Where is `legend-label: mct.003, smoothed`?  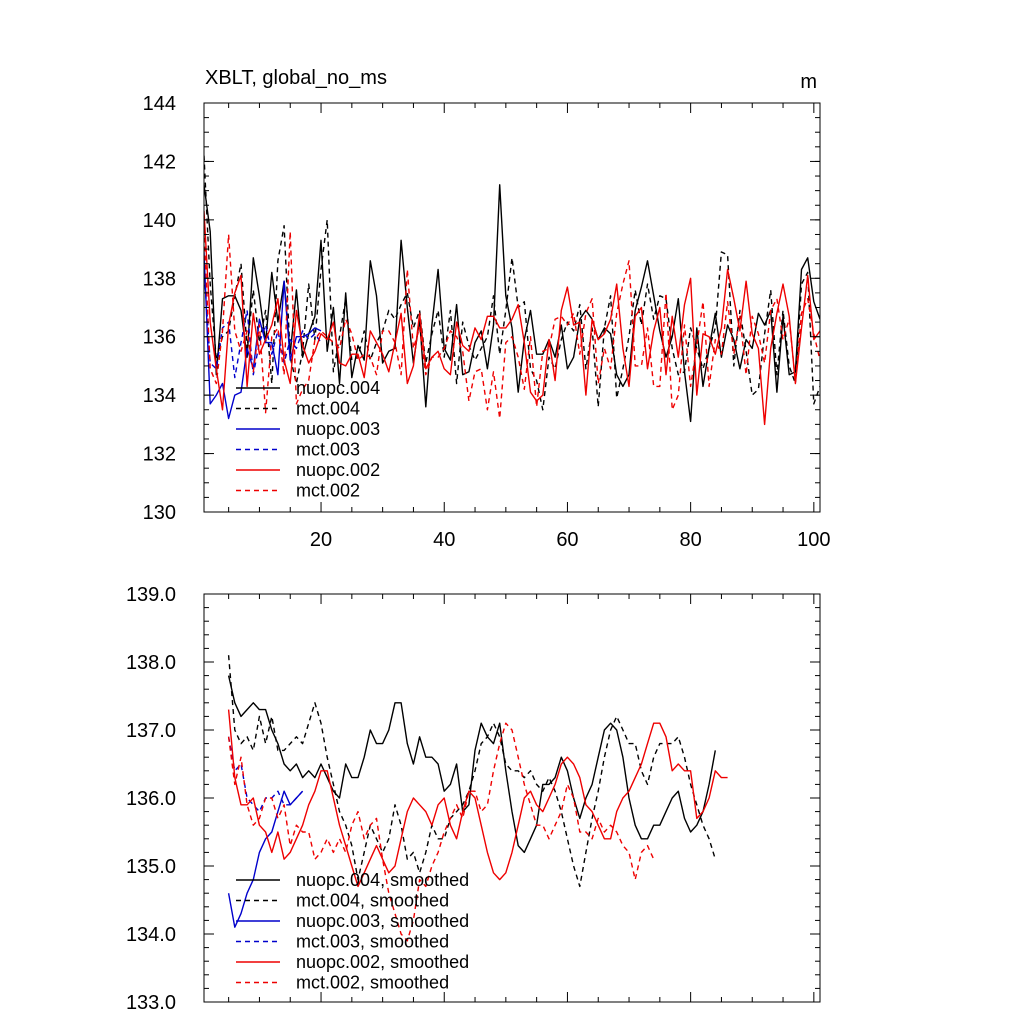
legend-label: mct.003, smoothed is located at coordinates (372, 942).